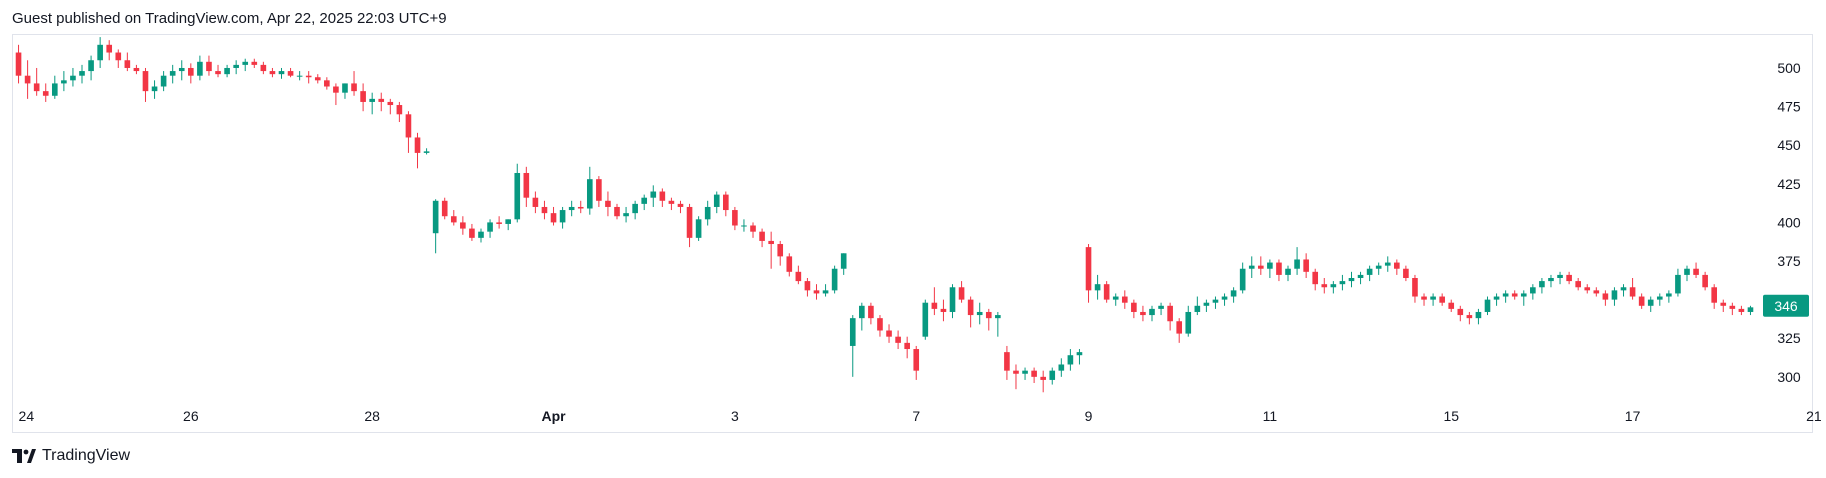  Describe the element at coordinates (1789, 68) in the screenshot. I see `price-tick-label: 500` at that location.